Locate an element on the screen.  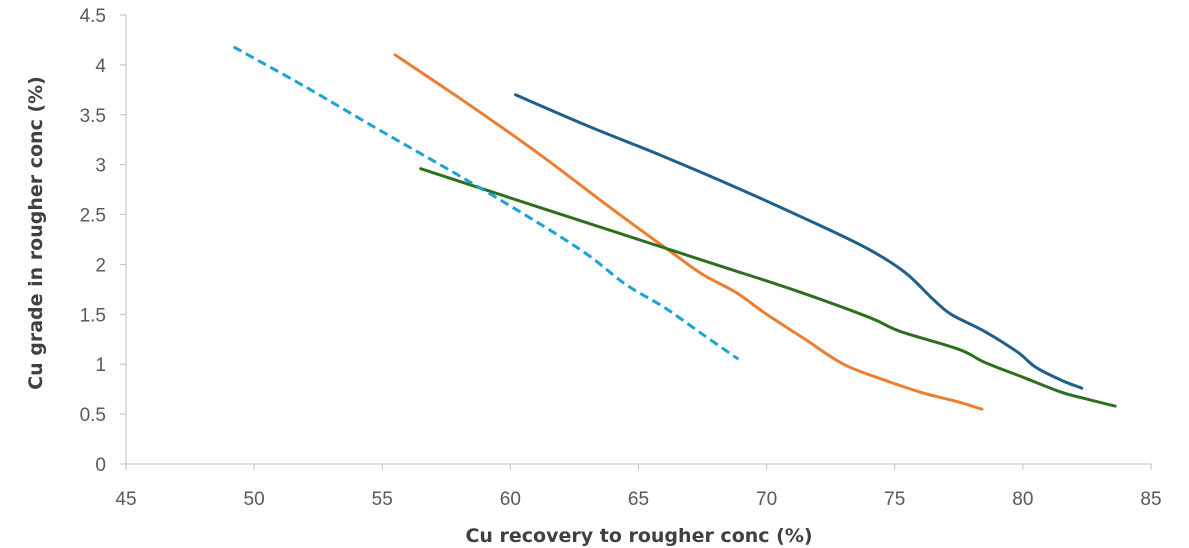
y-tick-label: 3.5 is located at coordinates (93, 116).